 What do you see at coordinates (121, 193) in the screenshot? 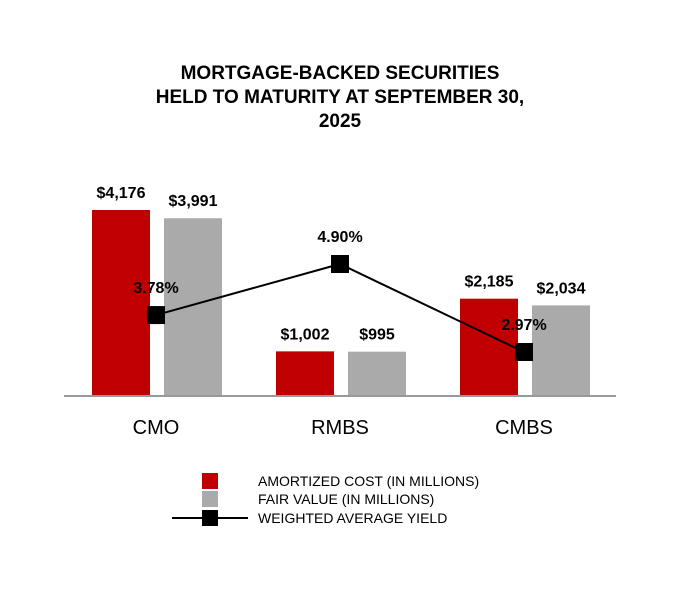
I see `bar-value-label-cmo-amortized-cost: $4,176` at bounding box center [121, 193].